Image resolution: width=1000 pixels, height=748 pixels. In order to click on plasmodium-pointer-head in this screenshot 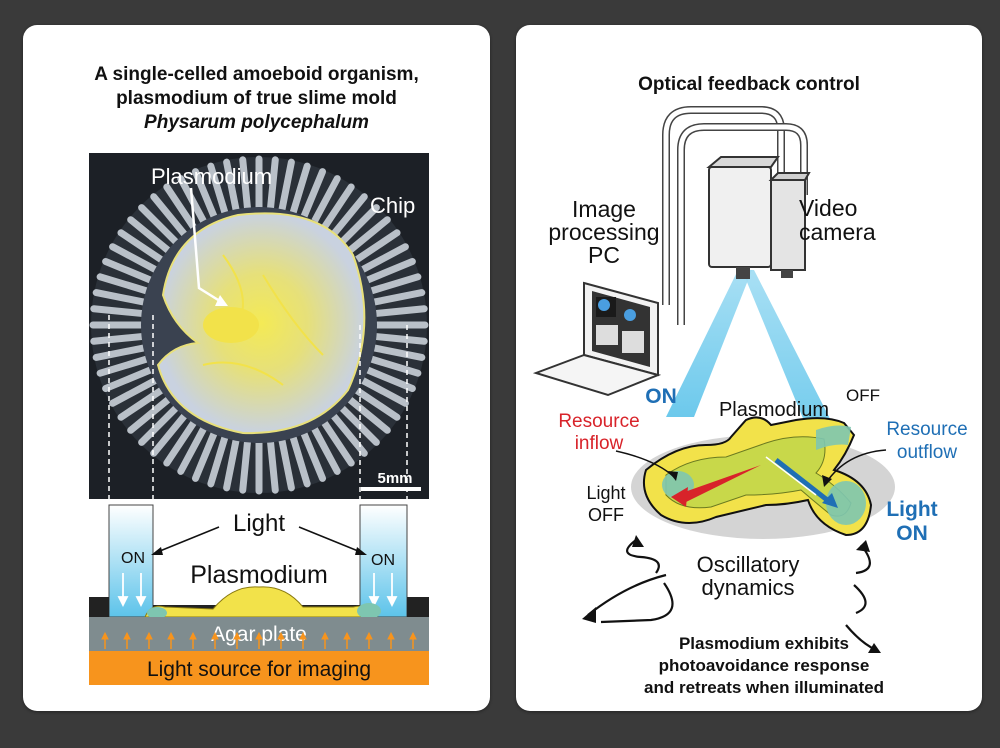, I will do `click(221, 300)`.